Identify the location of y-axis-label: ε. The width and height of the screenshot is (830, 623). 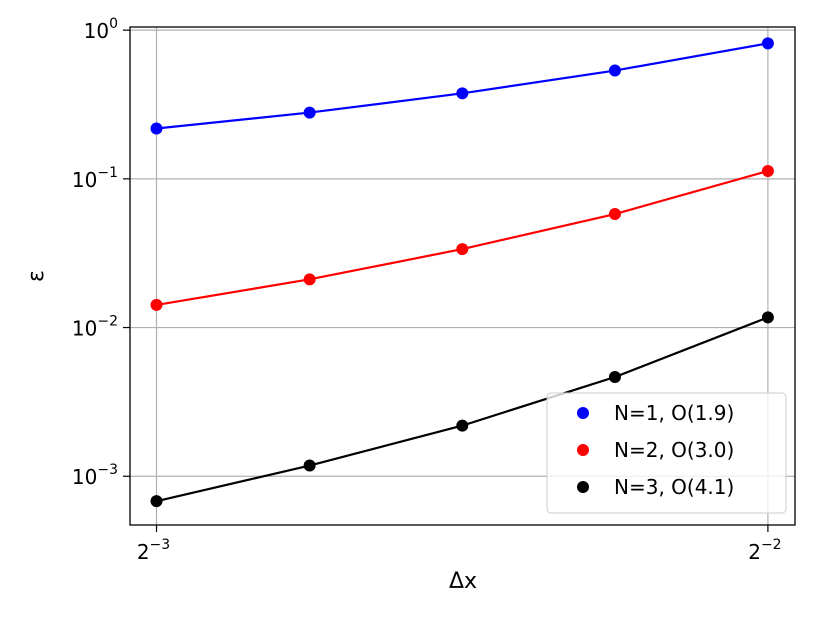
(36, 276).